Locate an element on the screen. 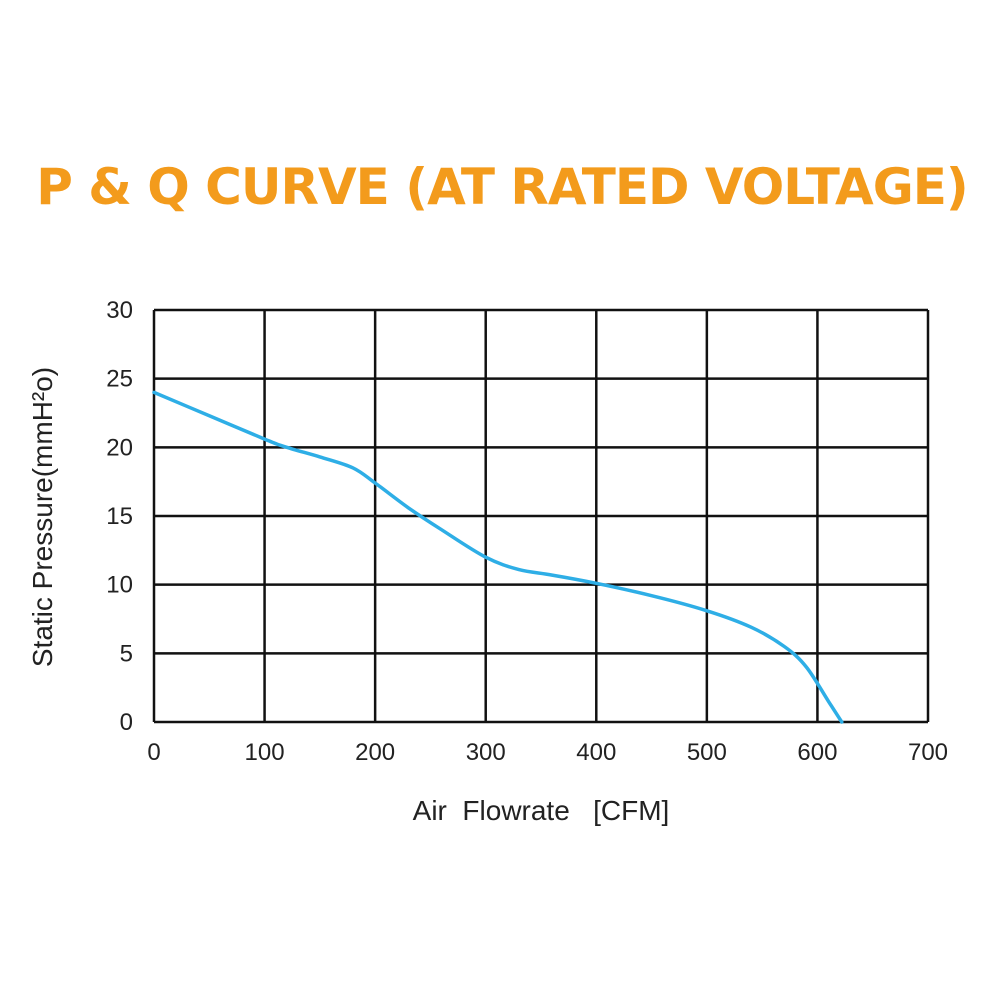 The height and width of the screenshot is (1004, 1004). x-axis-title: Air Flowrate [CFM] is located at coordinates (541, 810).